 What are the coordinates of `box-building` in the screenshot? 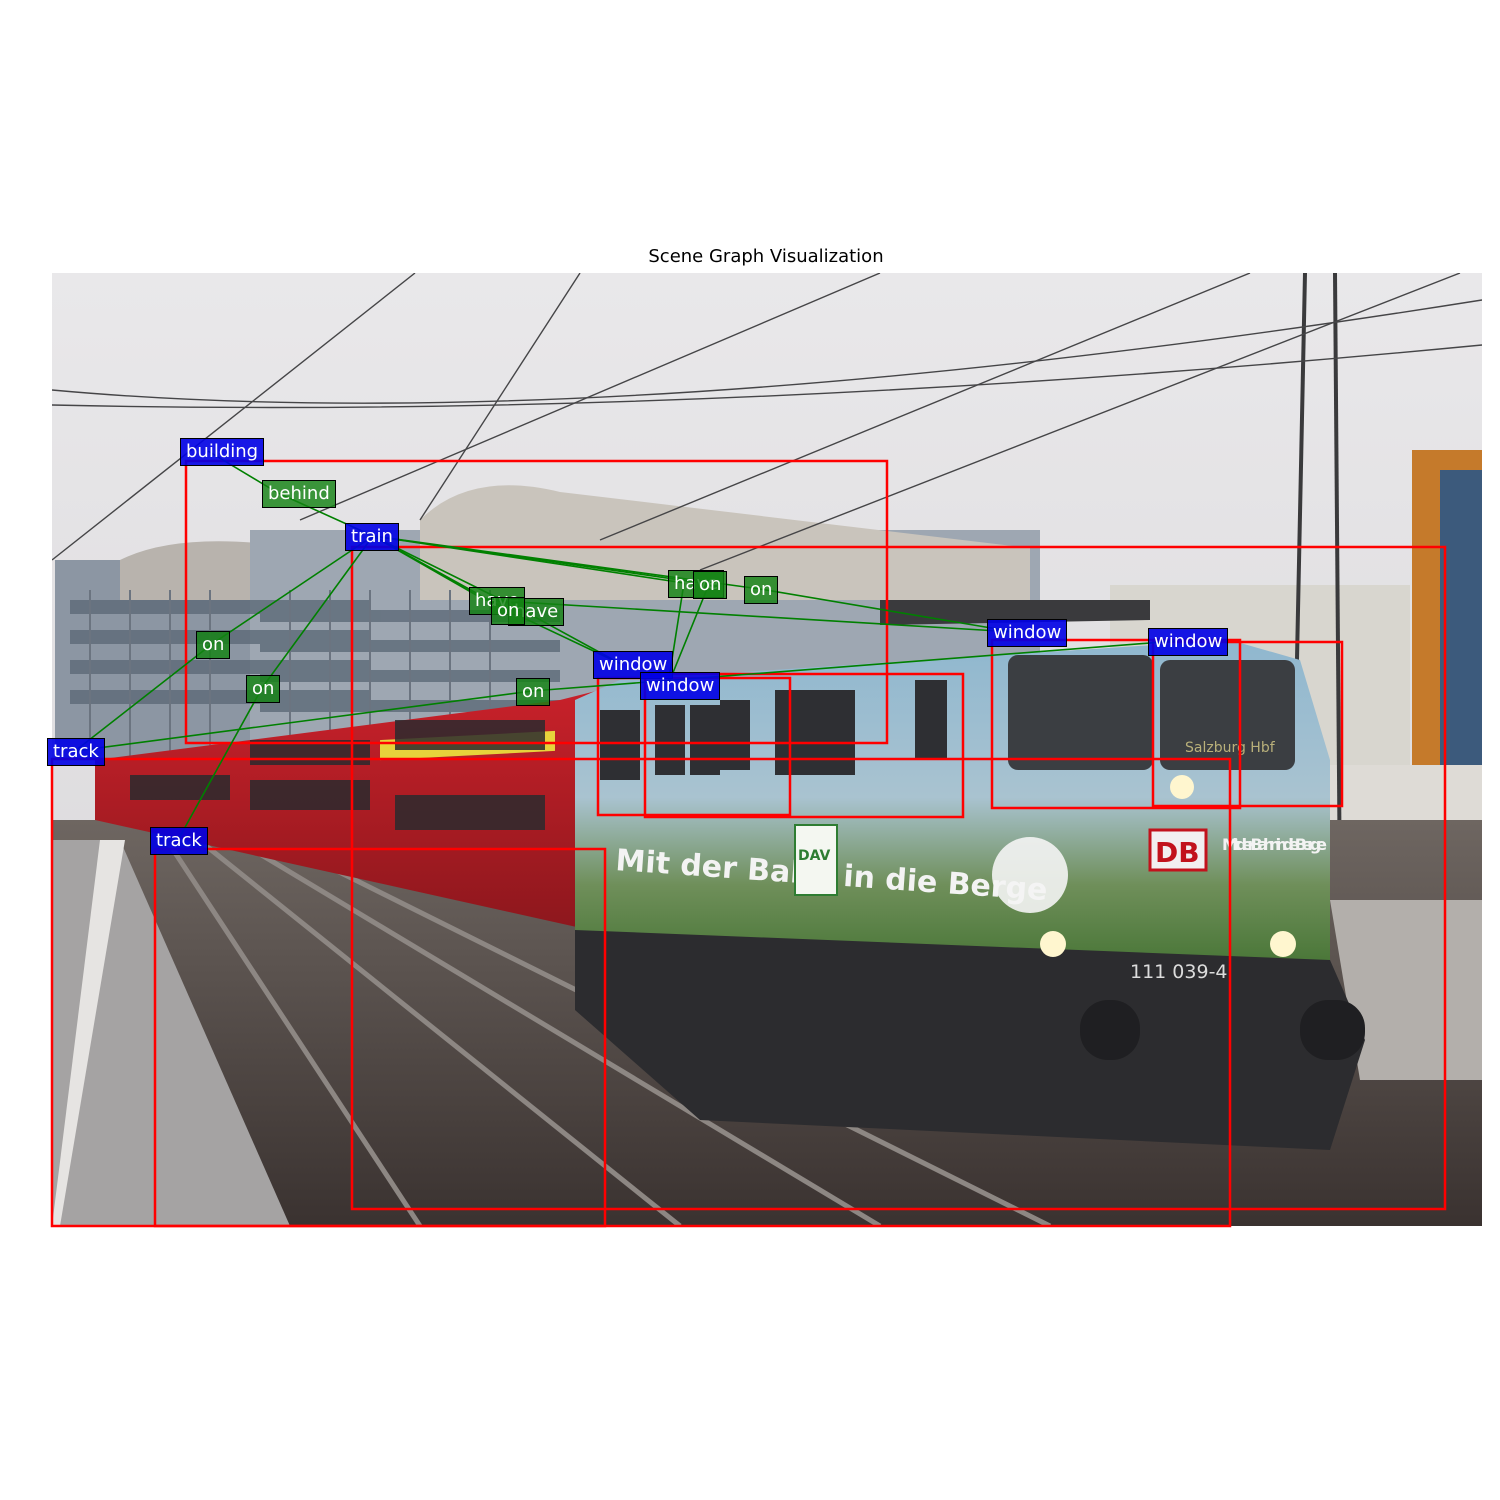 It's located at (536, 602).